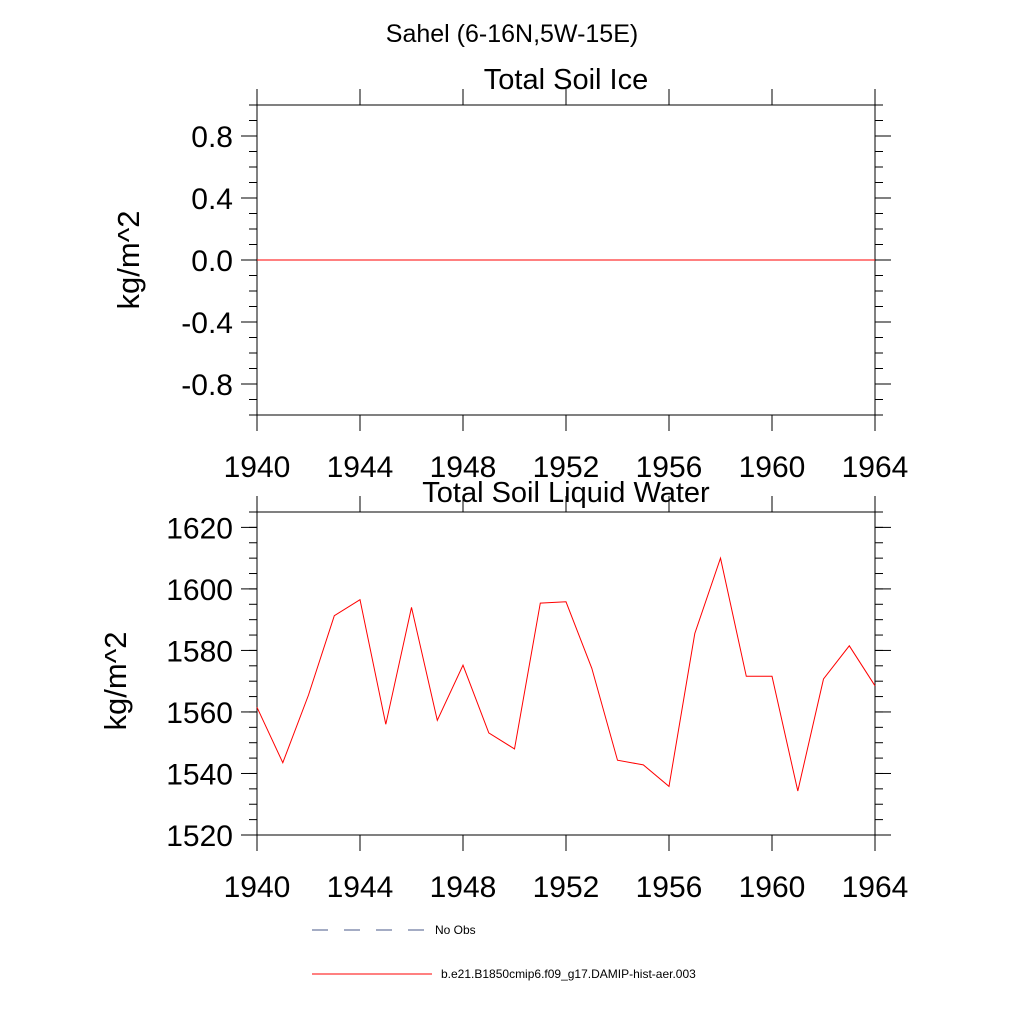 The image size is (1024, 1024). Describe the element at coordinates (199, 713) in the screenshot. I see `y-tick-label: 1560` at that location.